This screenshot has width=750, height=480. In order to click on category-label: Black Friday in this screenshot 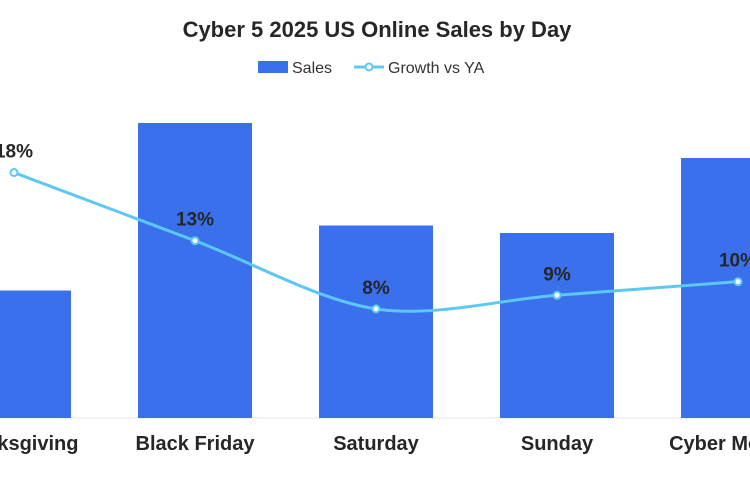, I will do `click(196, 444)`.